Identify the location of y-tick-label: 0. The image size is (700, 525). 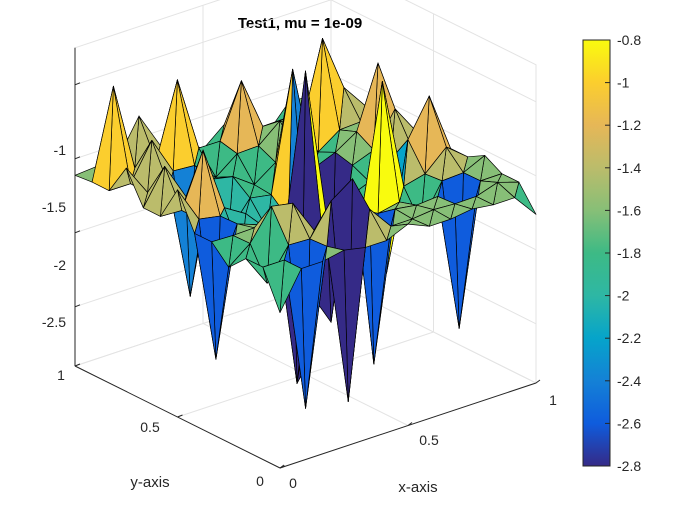
(260, 481).